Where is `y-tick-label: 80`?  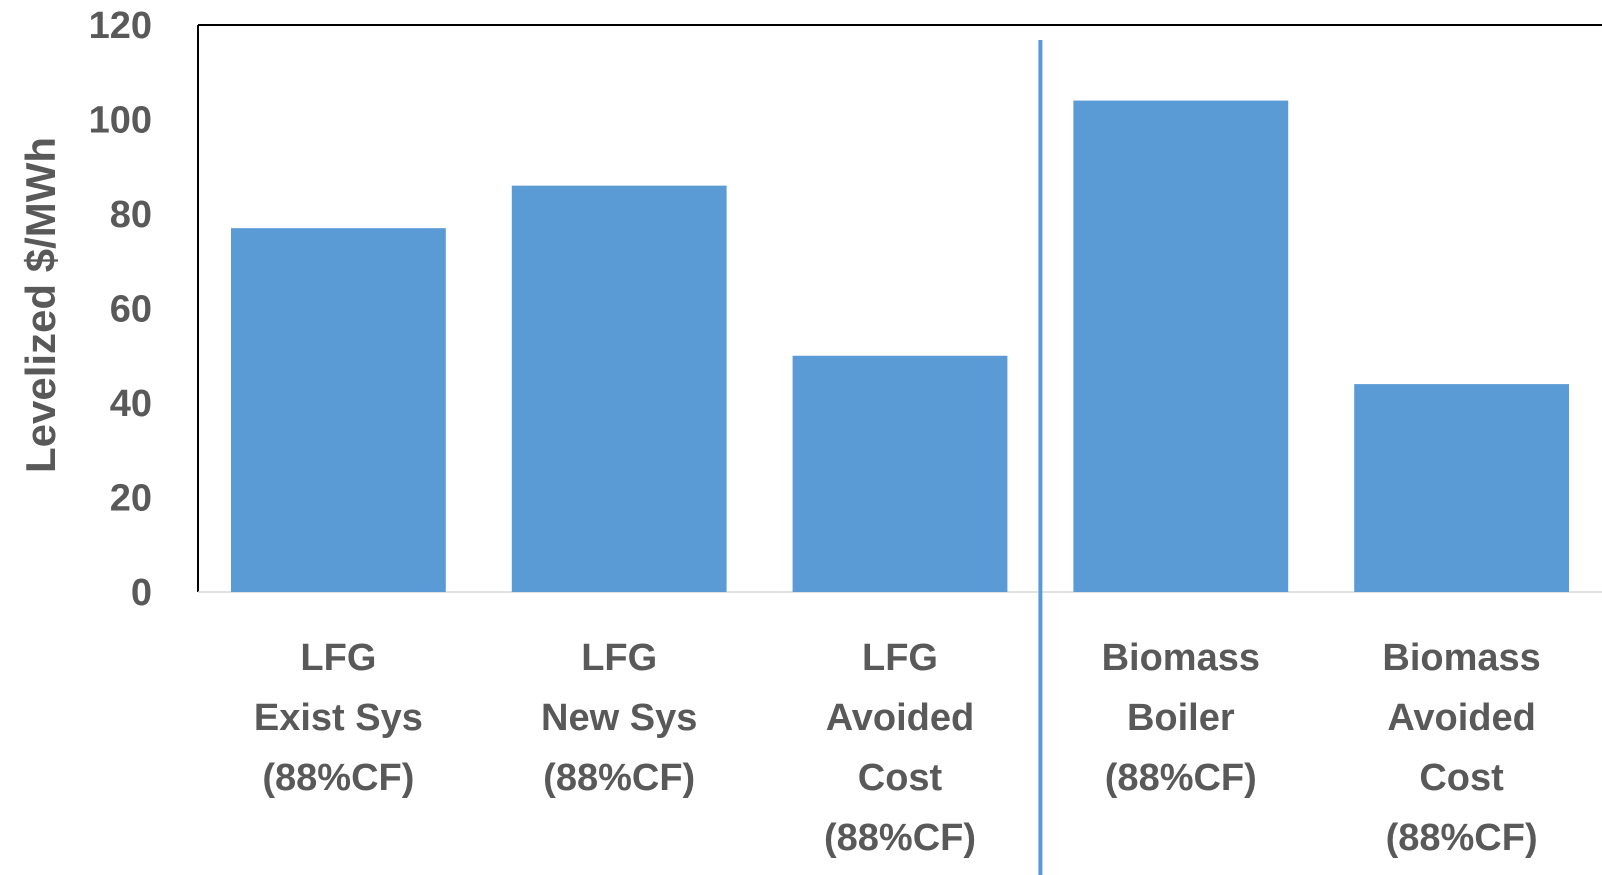 y-tick-label: 80 is located at coordinates (131, 215).